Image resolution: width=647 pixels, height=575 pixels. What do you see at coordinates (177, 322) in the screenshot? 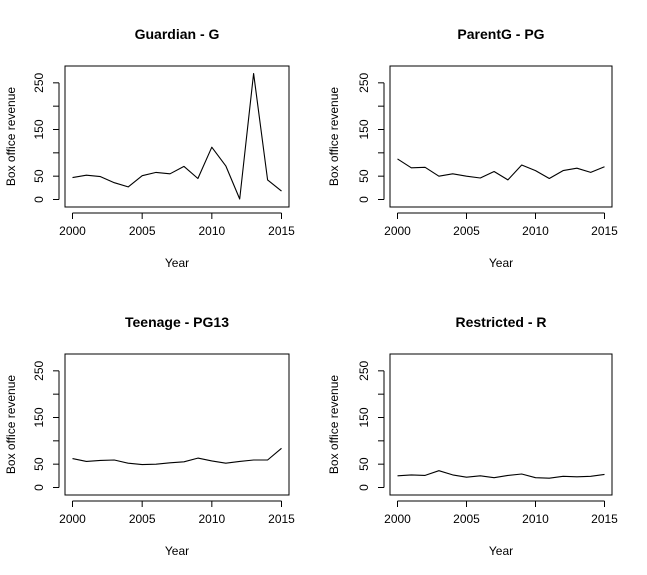
I see `chart-title: Teenage - PG13` at bounding box center [177, 322].